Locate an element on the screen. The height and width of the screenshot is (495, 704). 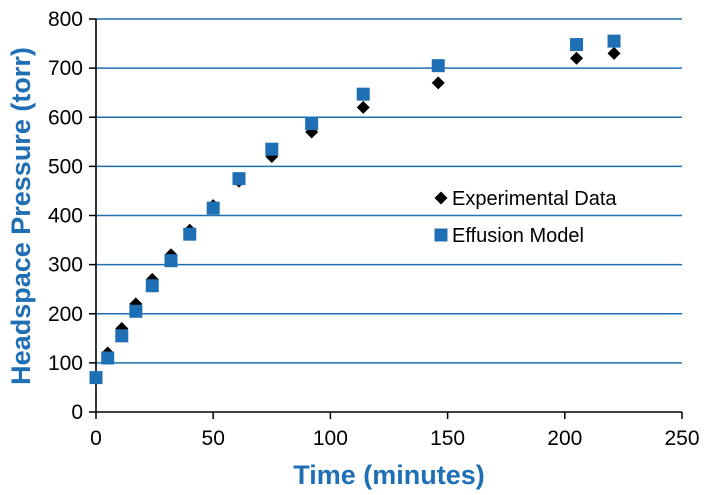
y-tick-label-400: 400 is located at coordinates (65, 216).